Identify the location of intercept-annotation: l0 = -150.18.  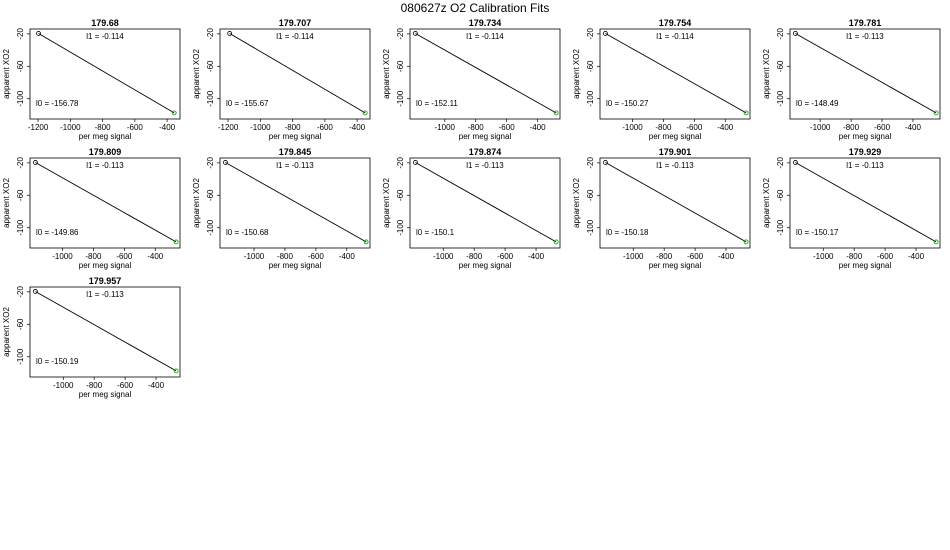
(627, 232).